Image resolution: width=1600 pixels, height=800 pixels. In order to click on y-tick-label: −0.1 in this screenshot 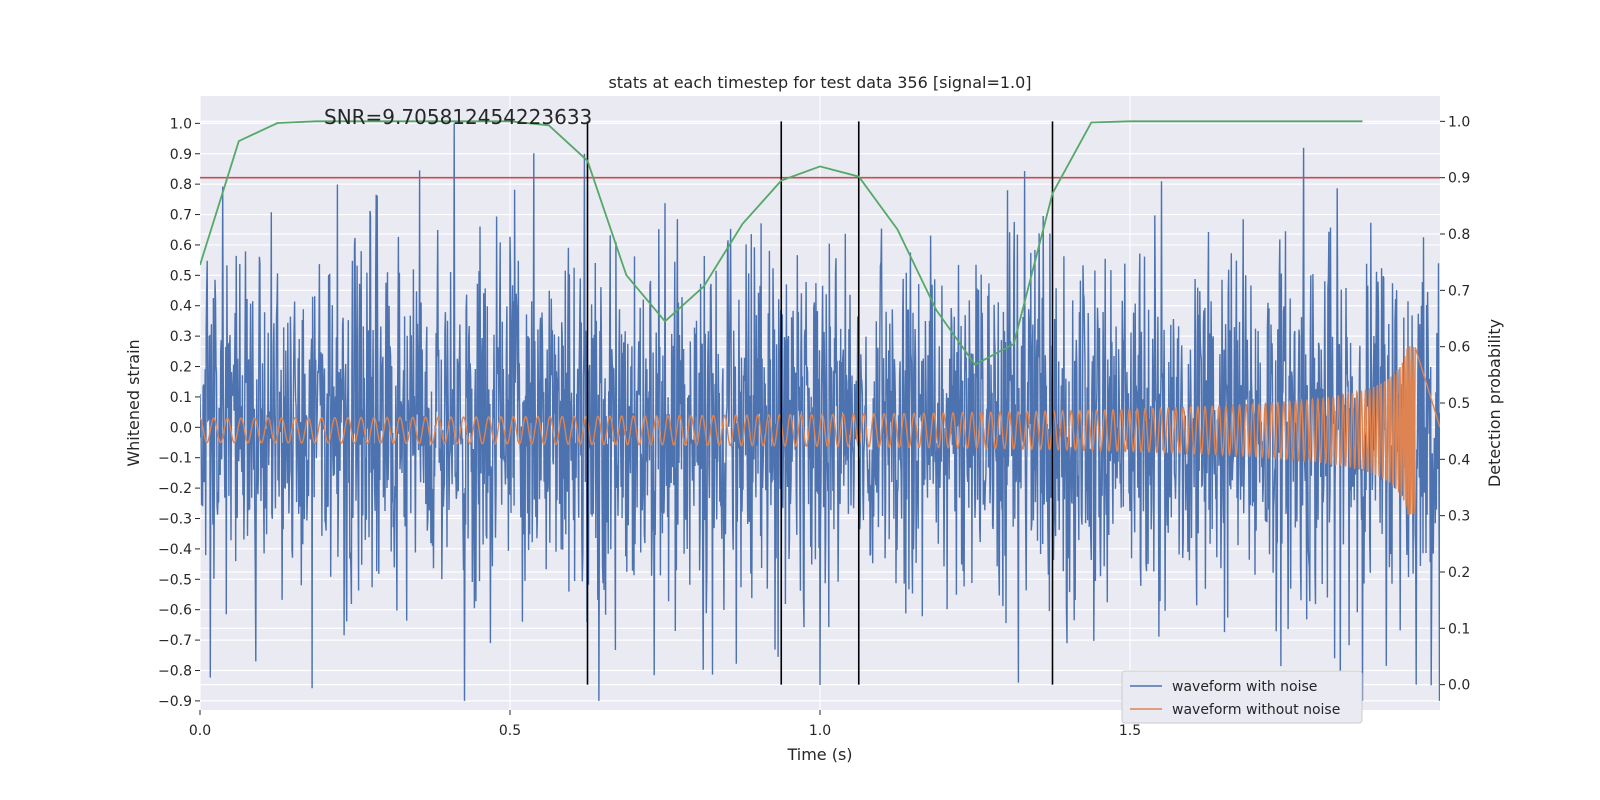, I will do `click(175, 459)`.